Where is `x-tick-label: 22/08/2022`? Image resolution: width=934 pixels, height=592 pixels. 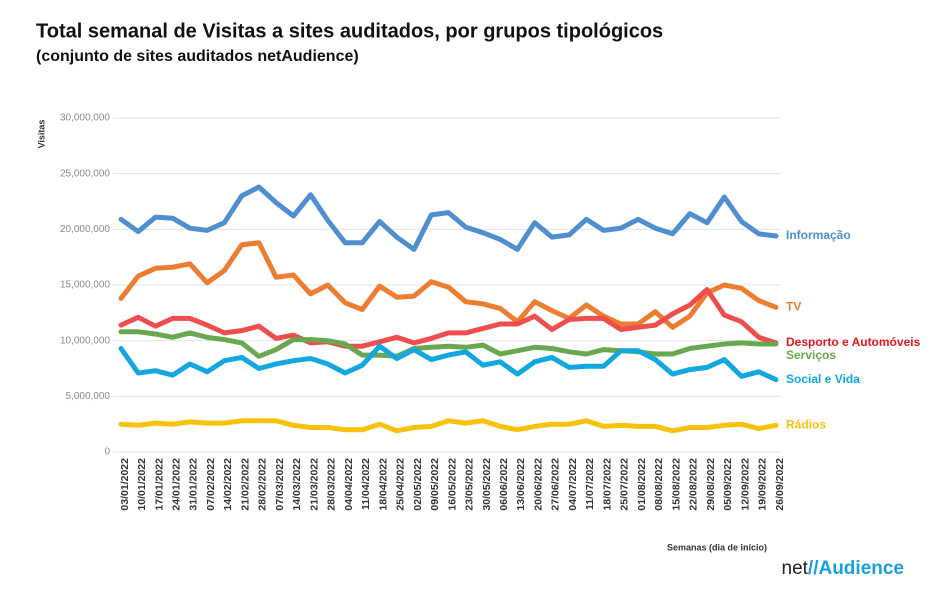 x-tick-label: 22/08/2022 is located at coordinates (694, 484).